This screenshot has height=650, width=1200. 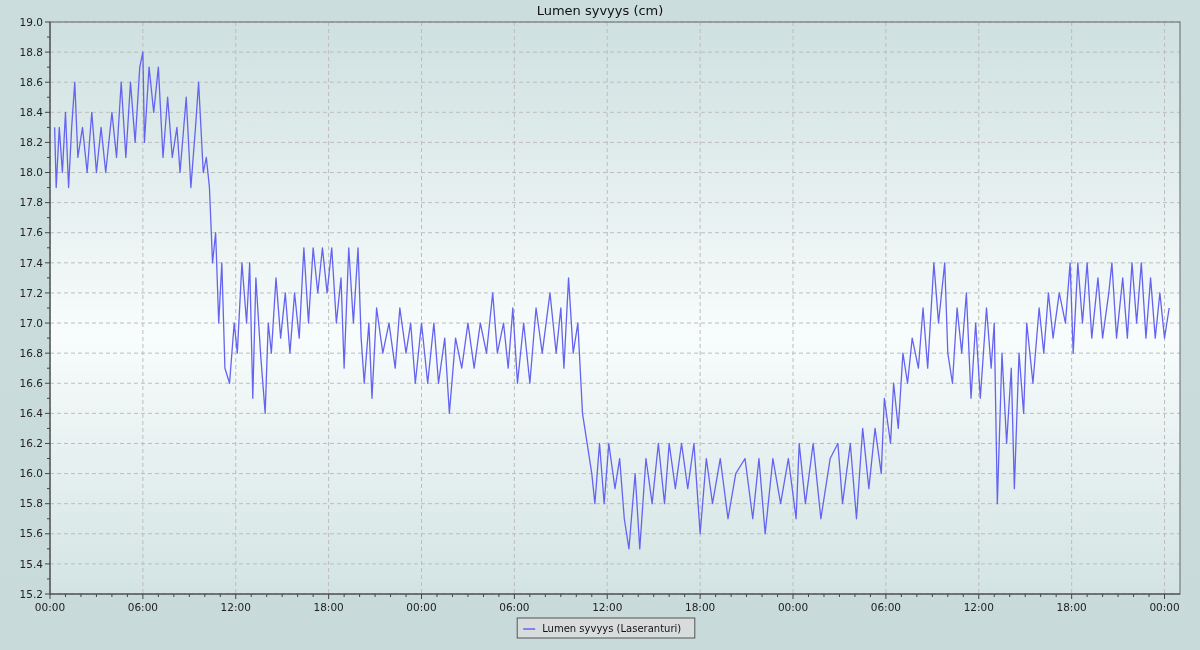 I want to click on chart-title: Lumen syvyys (cm), so click(x=600, y=10).